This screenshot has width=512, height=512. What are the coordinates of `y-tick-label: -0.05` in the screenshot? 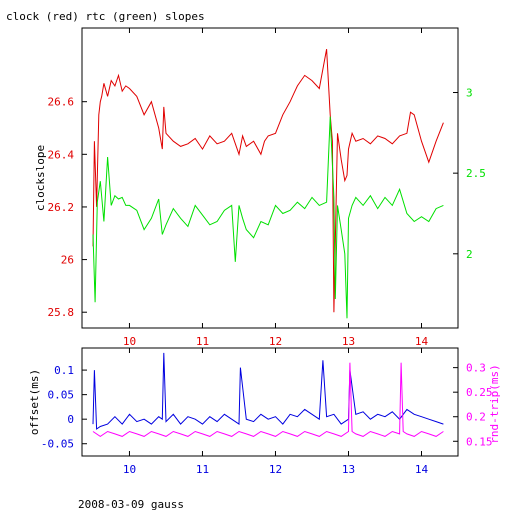 It's located at (57, 444).